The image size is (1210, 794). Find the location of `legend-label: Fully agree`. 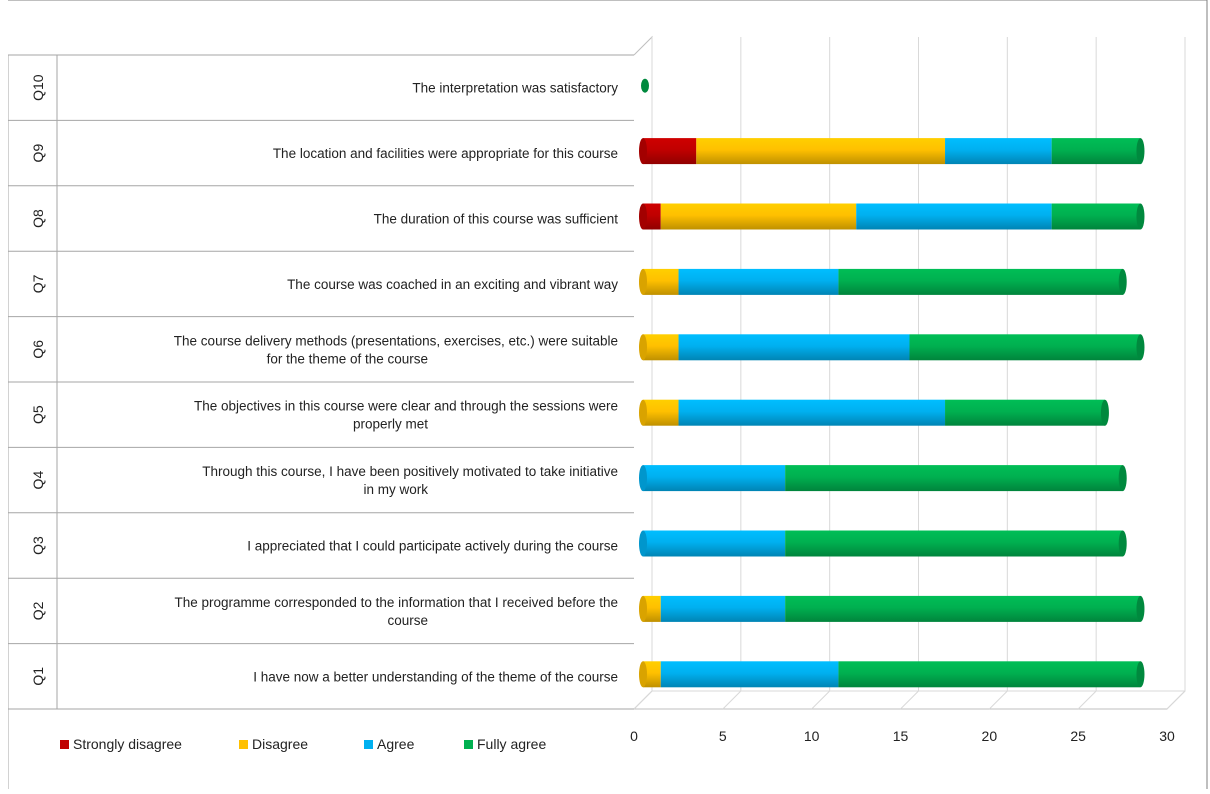

legend-label: Fully agree is located at coordinates (511, 744).